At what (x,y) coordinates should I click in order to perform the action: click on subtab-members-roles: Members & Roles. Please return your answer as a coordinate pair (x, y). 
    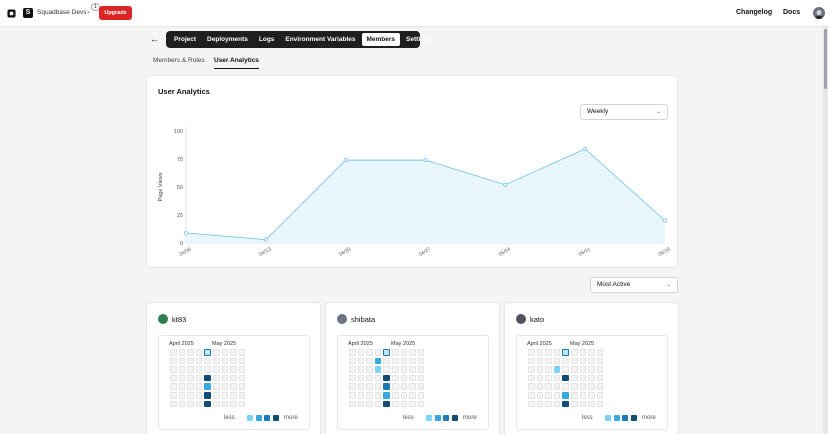
    Looking at the image, I should click on (179, 60).